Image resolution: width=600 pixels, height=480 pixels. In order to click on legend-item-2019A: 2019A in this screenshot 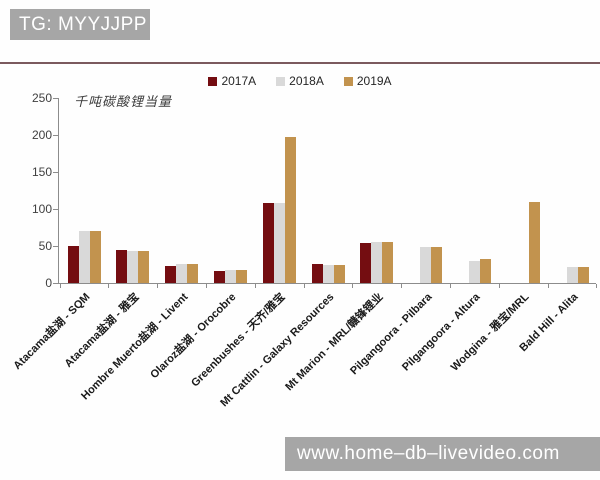, I will do `click(367, 81)`.